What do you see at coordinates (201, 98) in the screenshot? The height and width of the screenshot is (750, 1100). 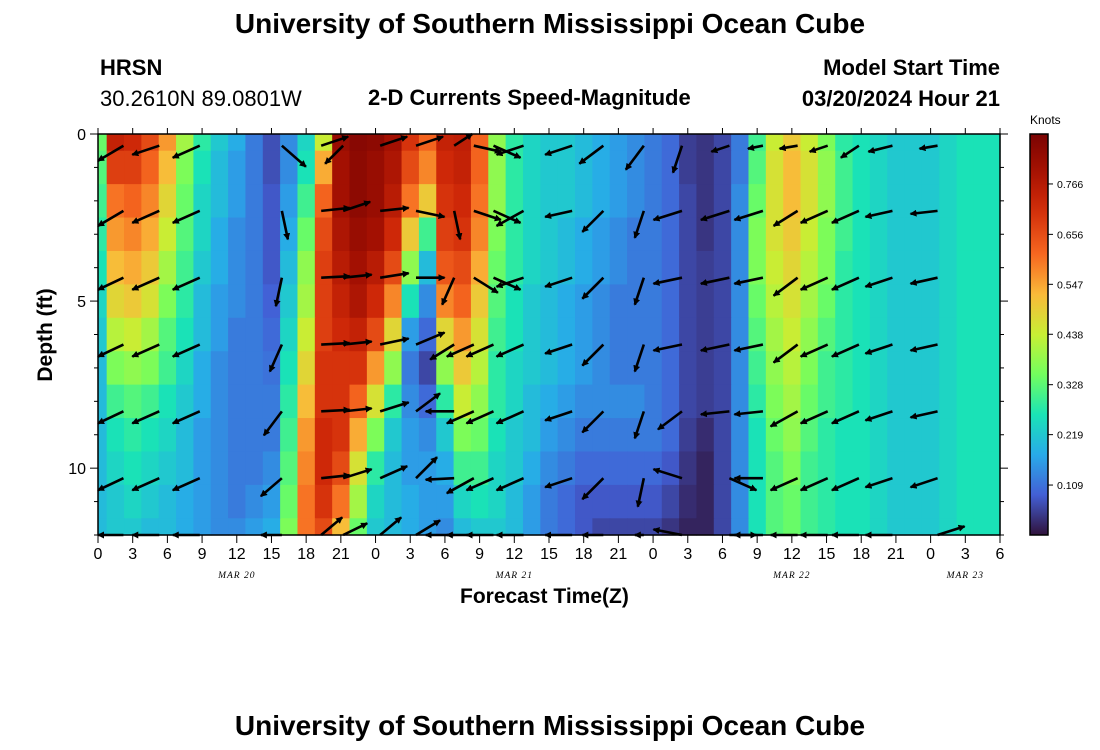 I see `station-coords: 30.2610N 89.0801W` at bounding box center [201, 98].